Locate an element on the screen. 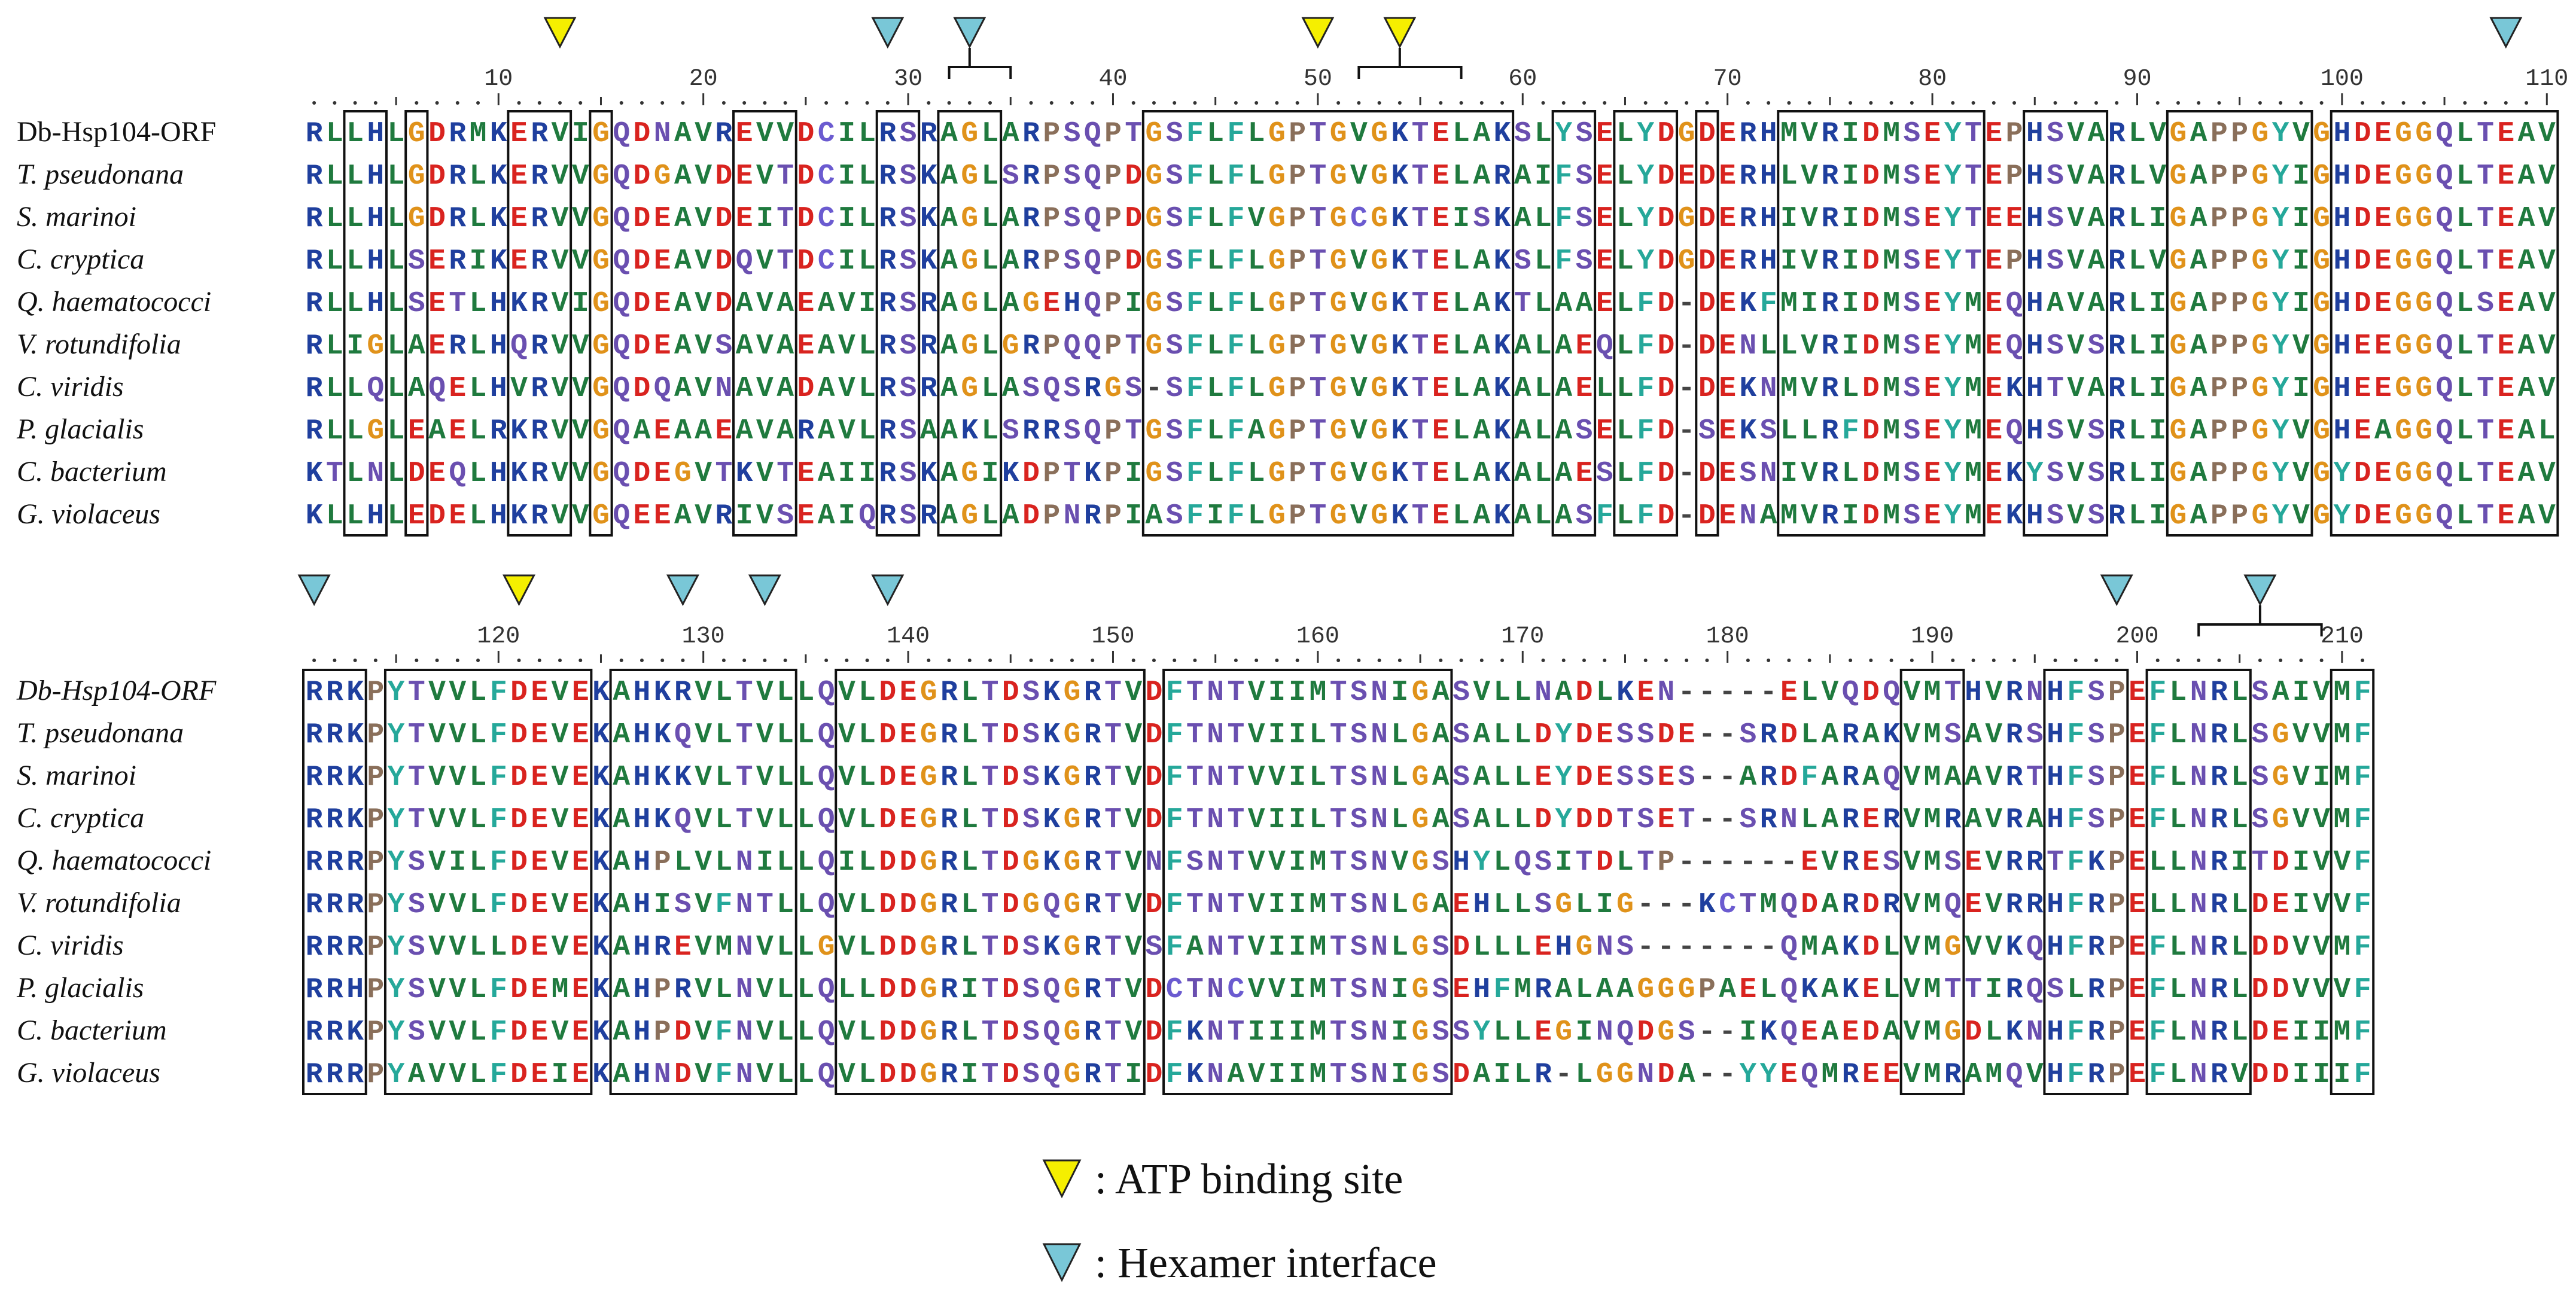 This screenshot has height=1292, width=2576. species-label: T. pseudonana is located at coordinates (100, 174).